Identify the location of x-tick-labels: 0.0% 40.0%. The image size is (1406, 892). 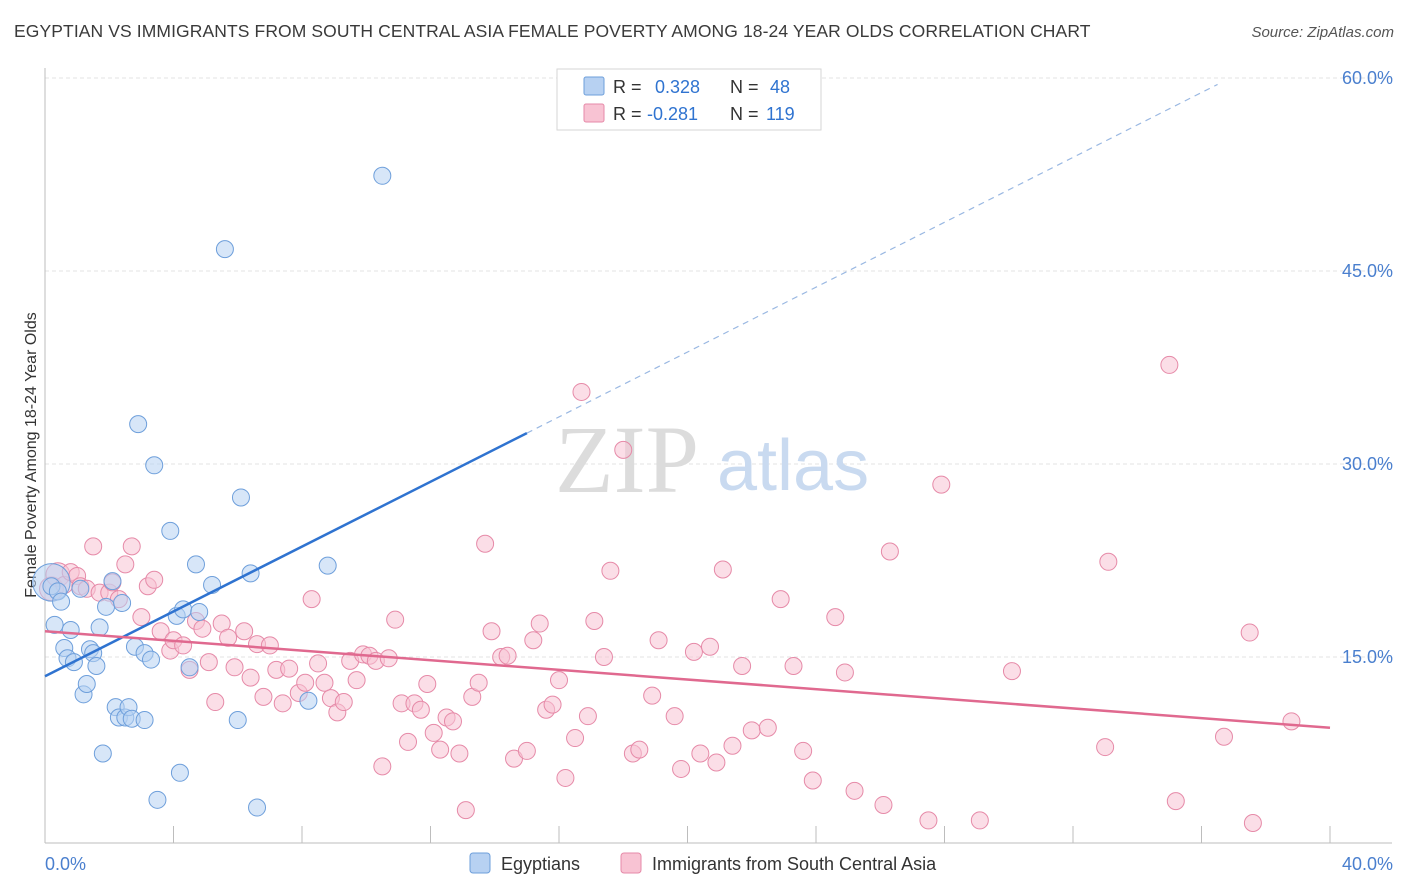
(719, 864).